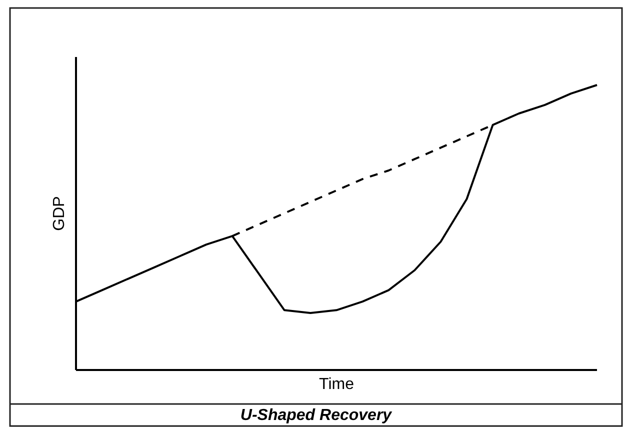 The image size is (632, 427). What do you see at coordinates (59, 213) in the screenshot?
I see `y-axis-title: GDP` at bounding box center [59, 213].